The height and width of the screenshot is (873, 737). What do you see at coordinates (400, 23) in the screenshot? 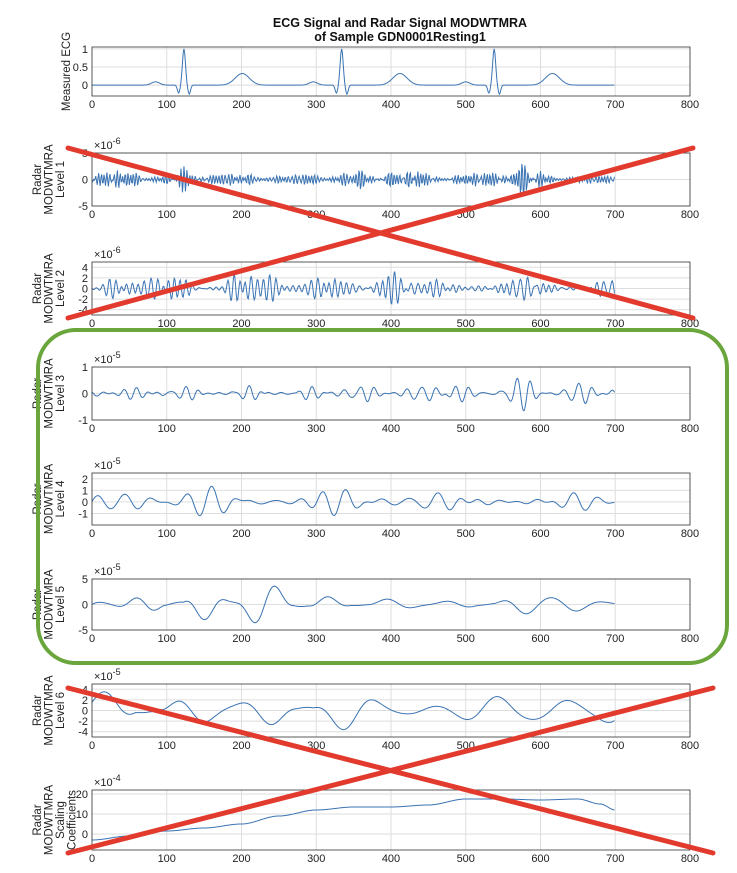
I see `figure-title-line1: ECG Signal and Radar Signal MODWTMRA` at bounding box center [400, 23].